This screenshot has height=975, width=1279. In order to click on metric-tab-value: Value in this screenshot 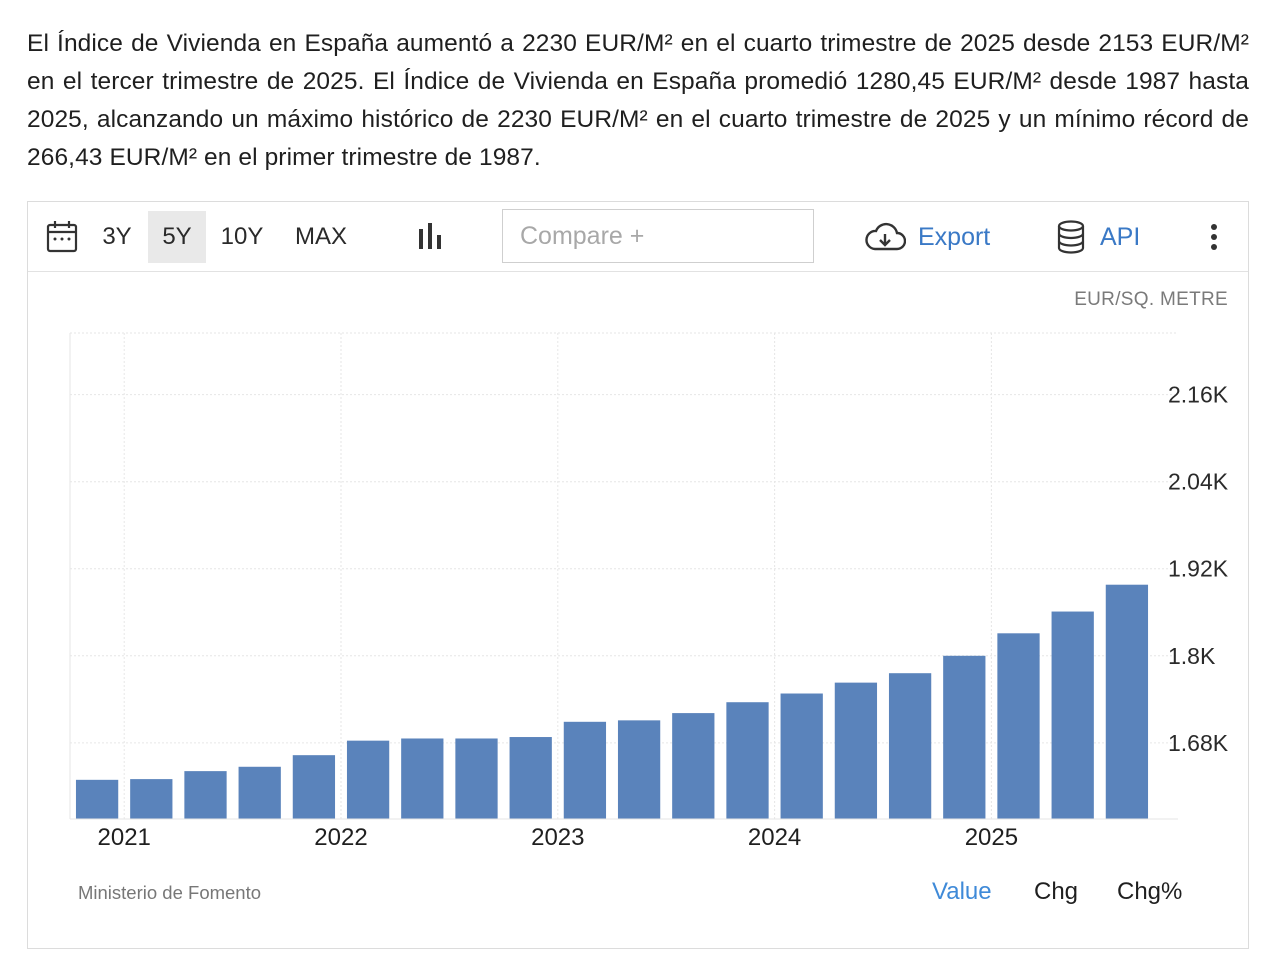, I will do `click(962, 891)`.